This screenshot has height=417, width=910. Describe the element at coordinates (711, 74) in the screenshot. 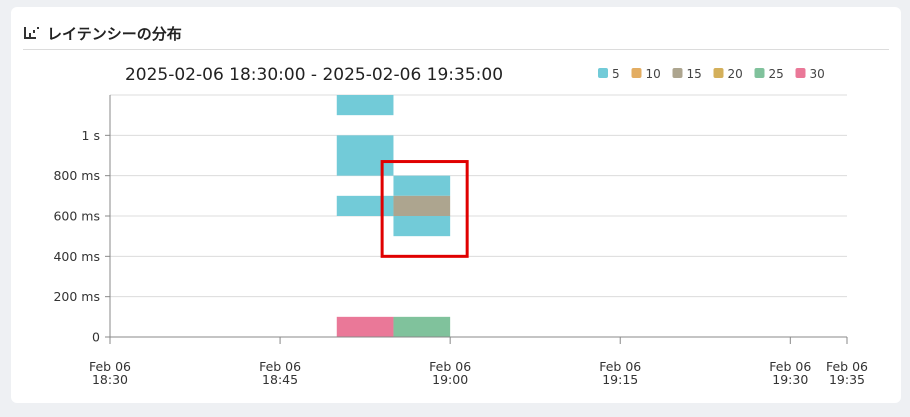

I see `chart-legend: 5 10 15 20 25 30` at that location.